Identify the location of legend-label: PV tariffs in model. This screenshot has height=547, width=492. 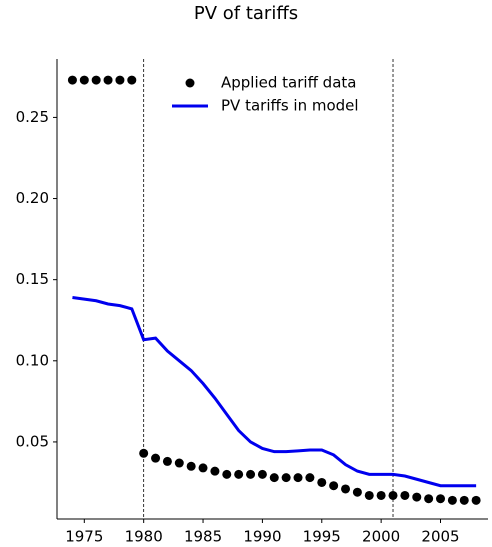
(290, 106).